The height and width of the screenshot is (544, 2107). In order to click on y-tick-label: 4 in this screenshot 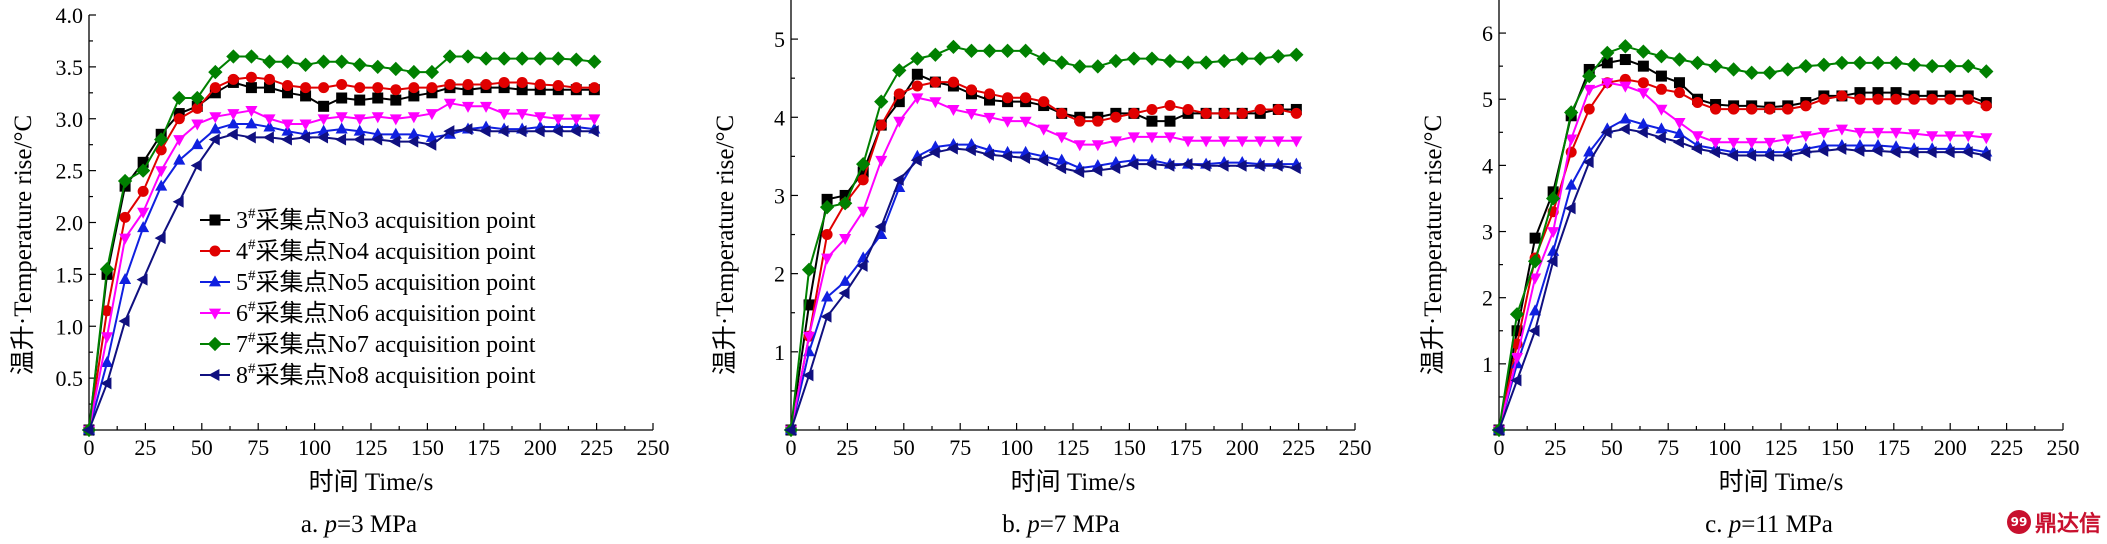, I will do `click(1487, 165)`.